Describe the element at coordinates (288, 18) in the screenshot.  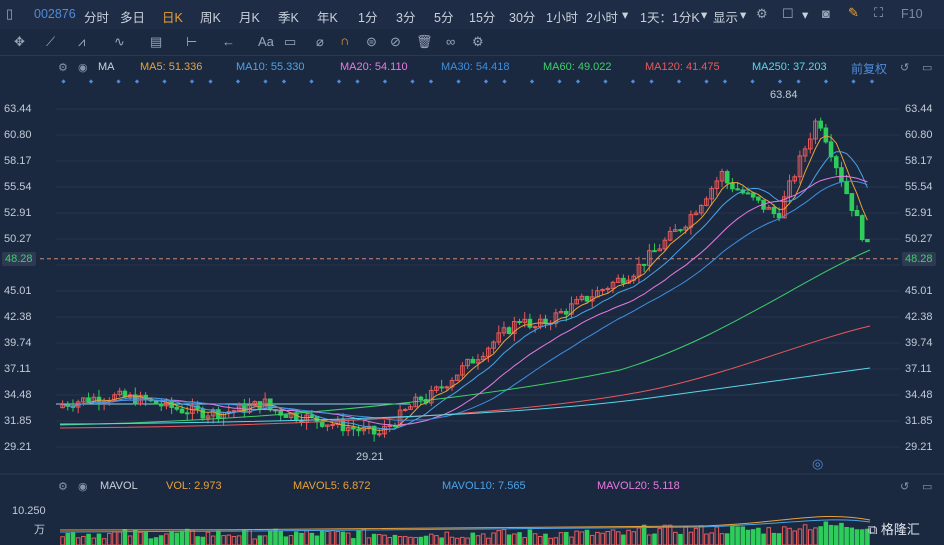
I see `tab-quarterly-k: 季K` at that location.